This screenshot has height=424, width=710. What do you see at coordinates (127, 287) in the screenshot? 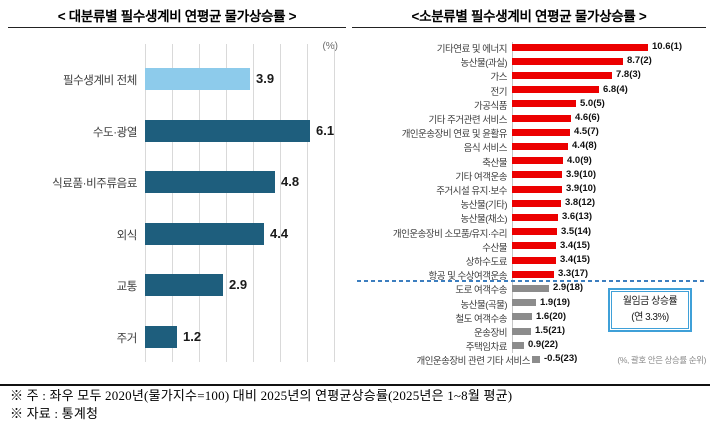
I see `category-label: 교통` at bounding box center [127, 287].